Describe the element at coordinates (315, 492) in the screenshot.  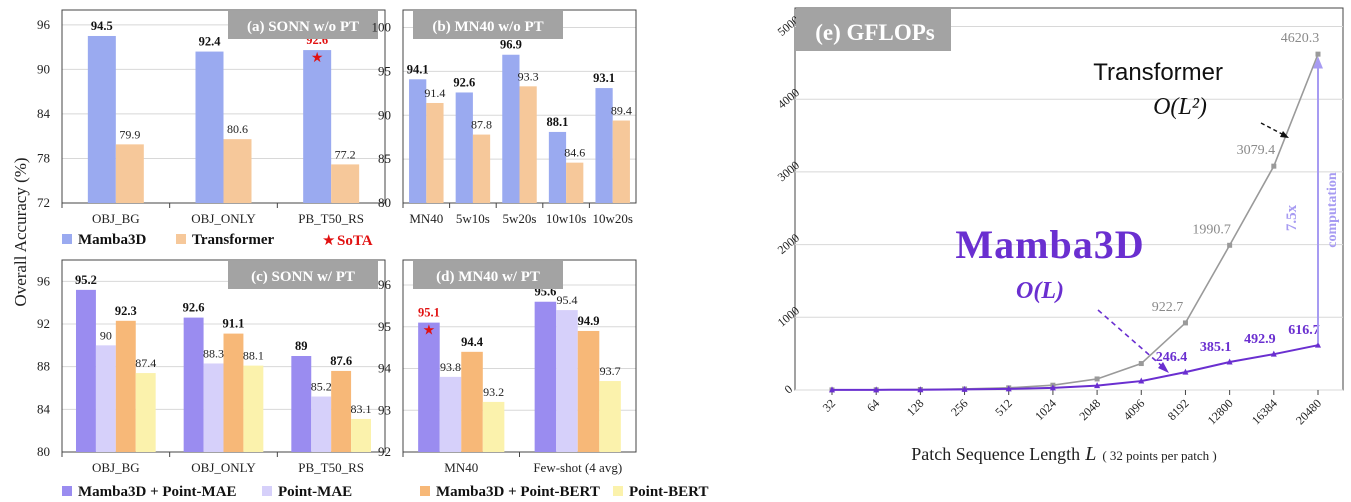
I see `legend-label: Point-MAE` at that location.